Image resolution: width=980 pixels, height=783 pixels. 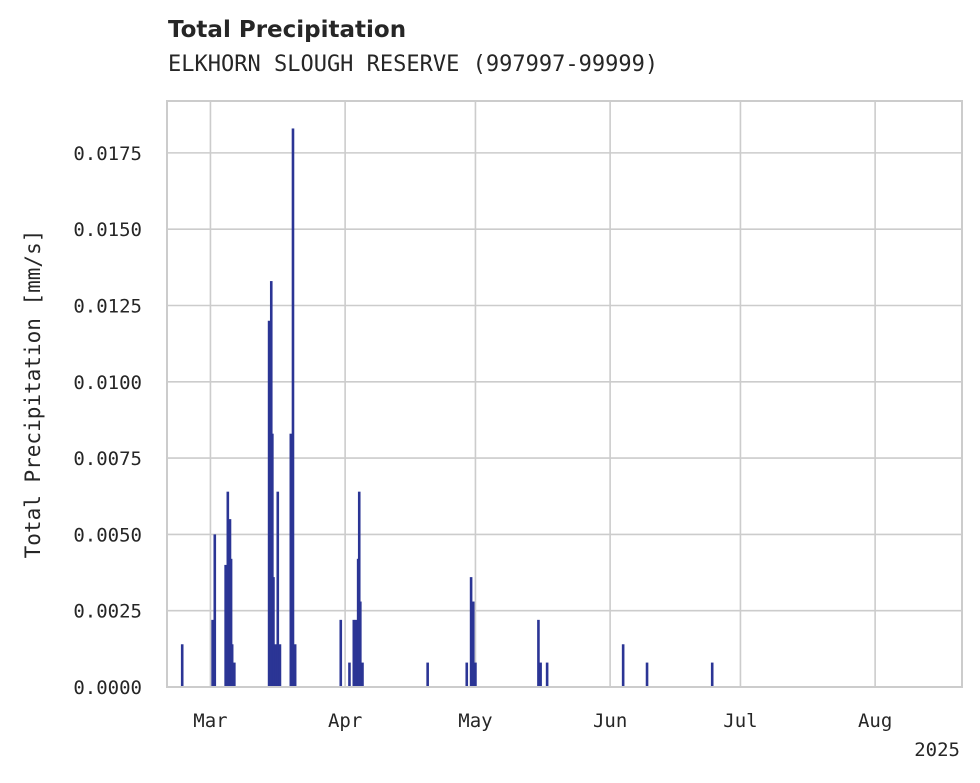 I want to click on y-tick-label: 0.0125, so click(x=107, y=306).